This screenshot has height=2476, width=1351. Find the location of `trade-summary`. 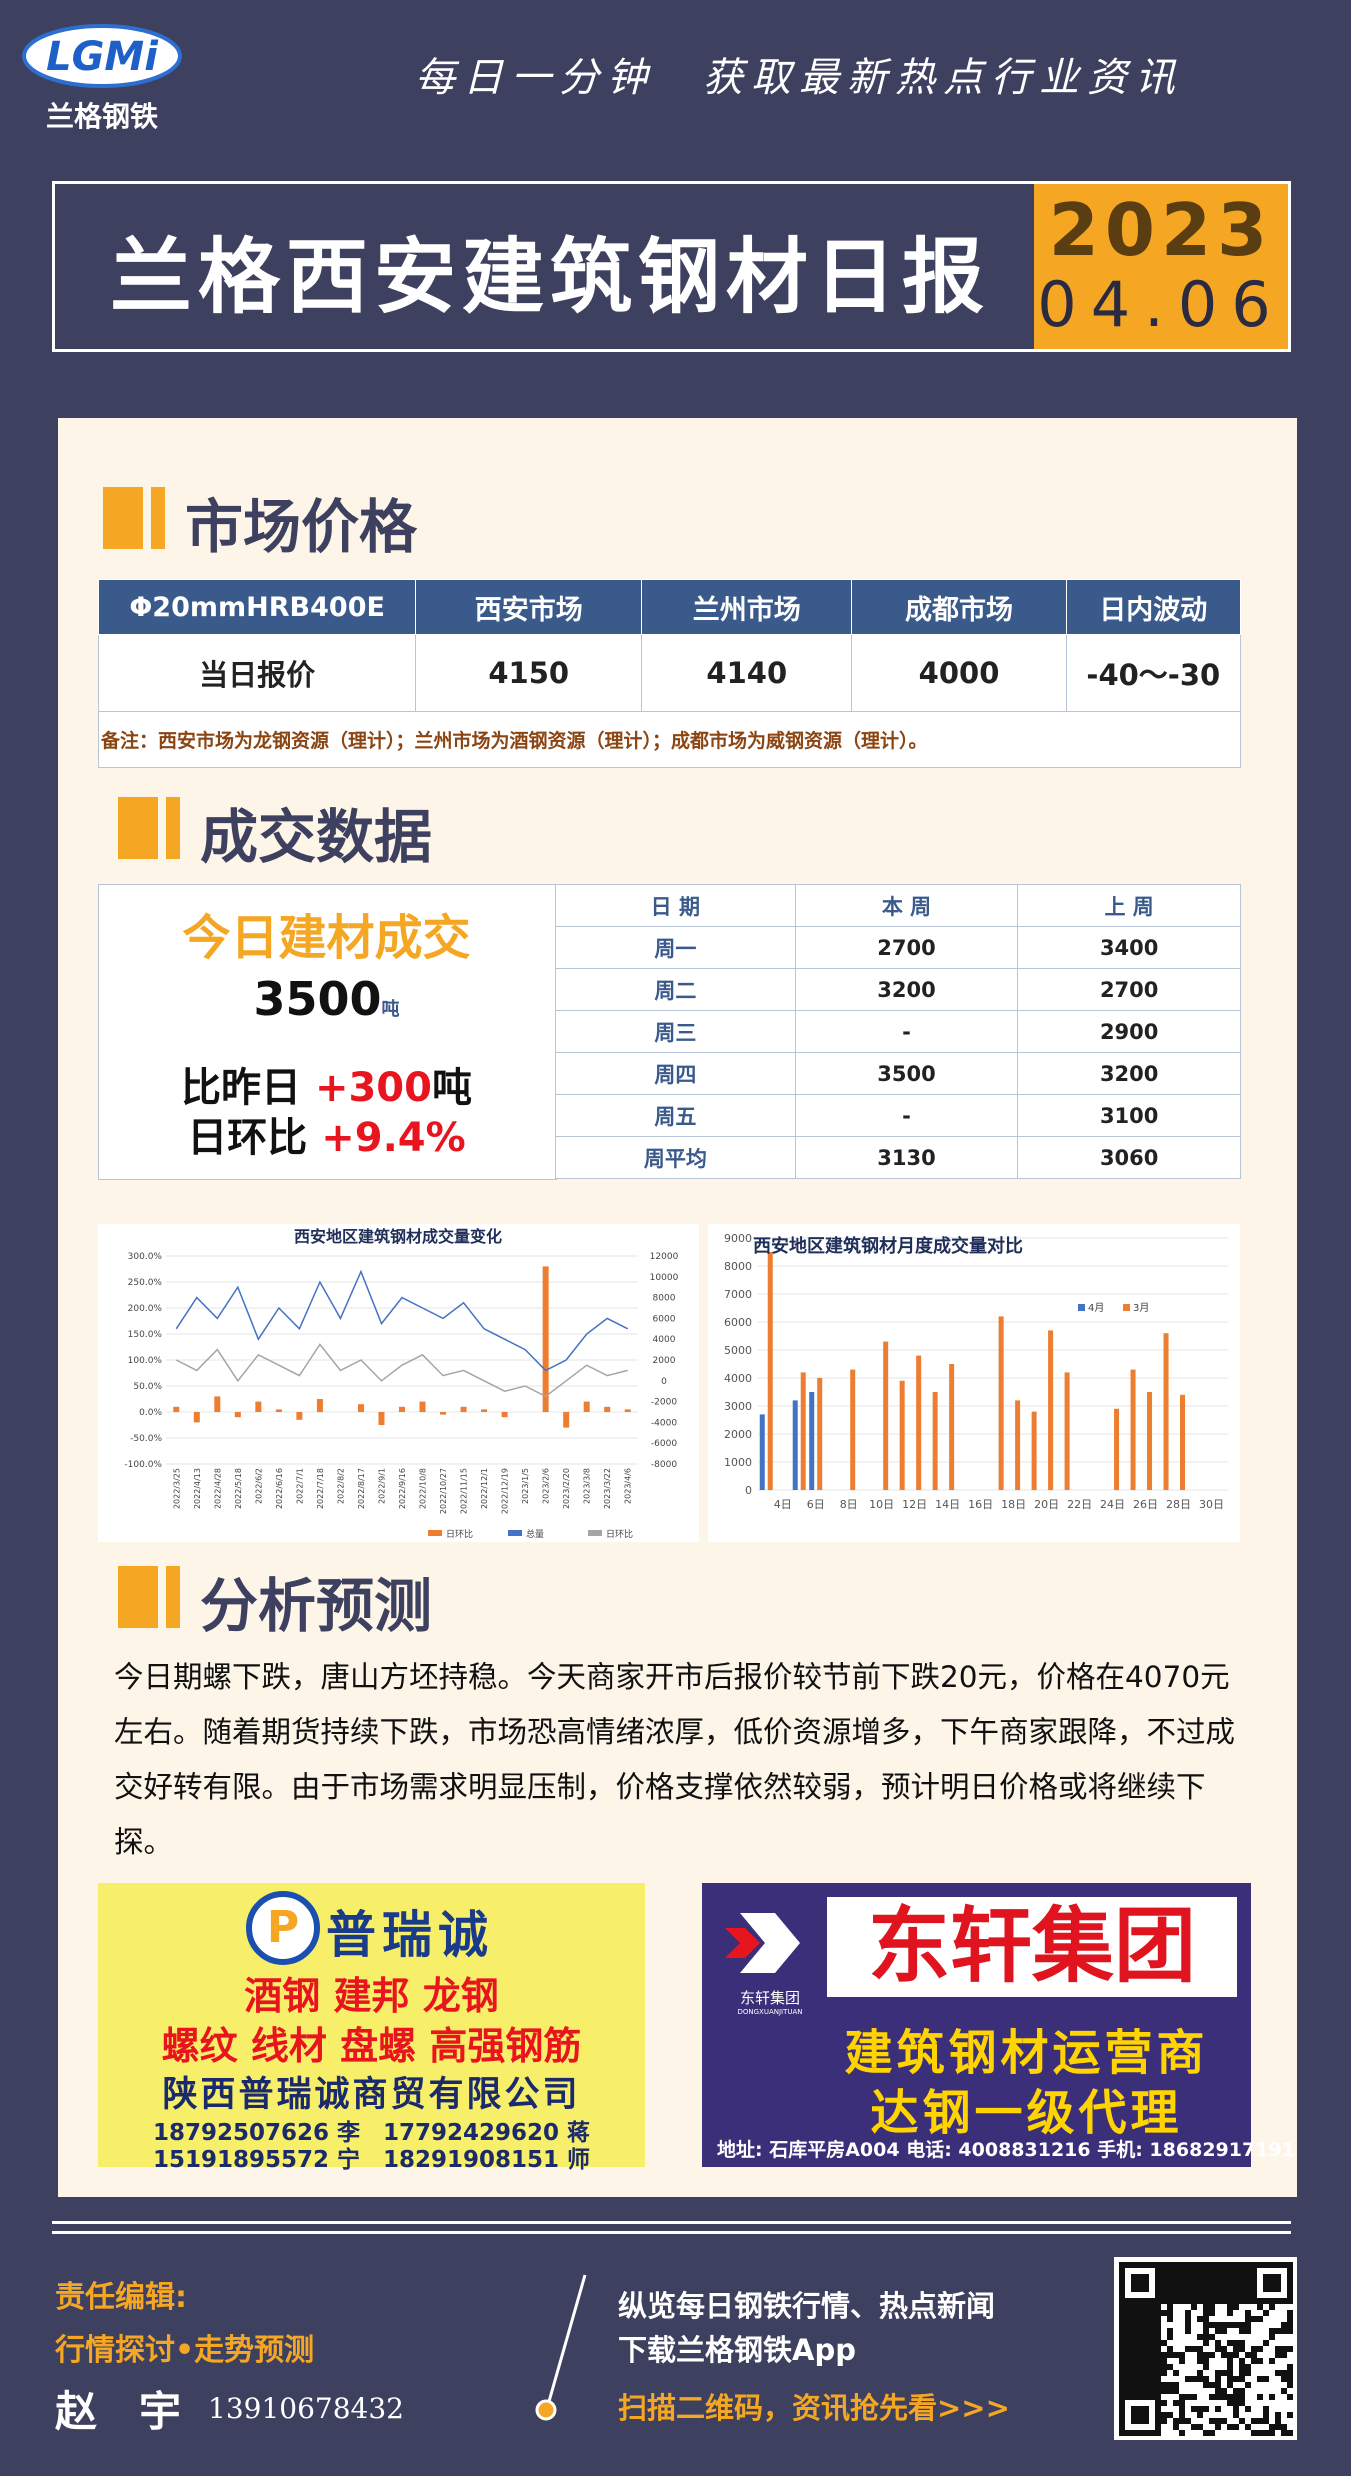

trade-summary is located at coordinates (327, 1032).